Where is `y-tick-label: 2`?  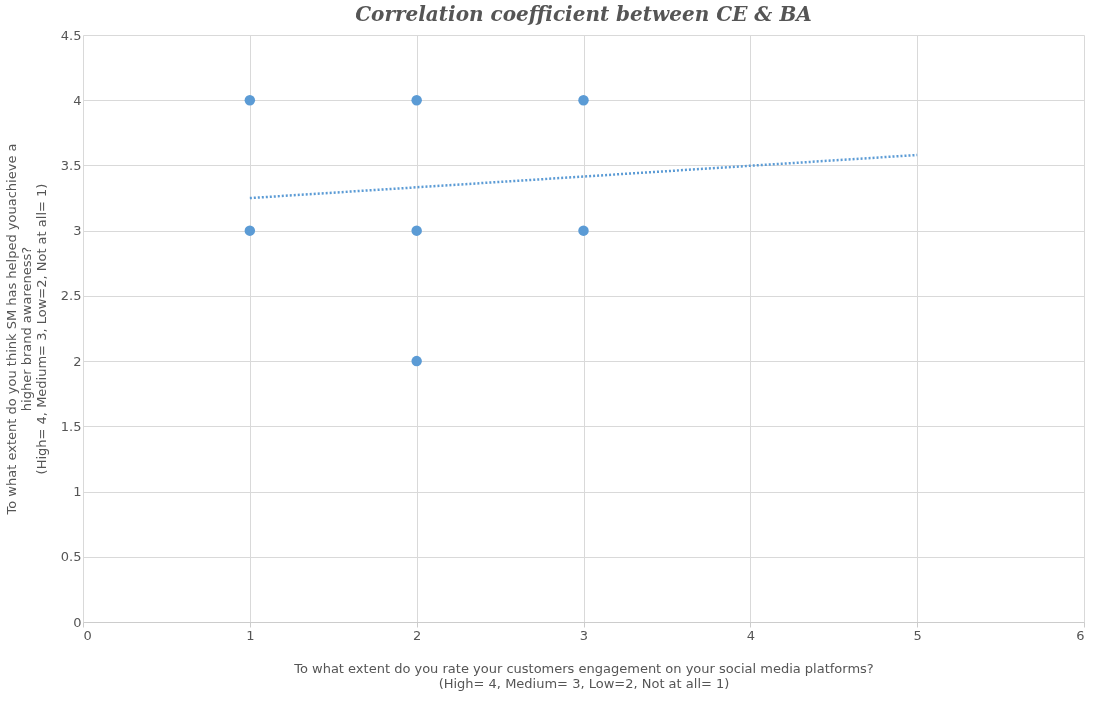 y-tick-label: 2 is located at coordinates (77, 361).